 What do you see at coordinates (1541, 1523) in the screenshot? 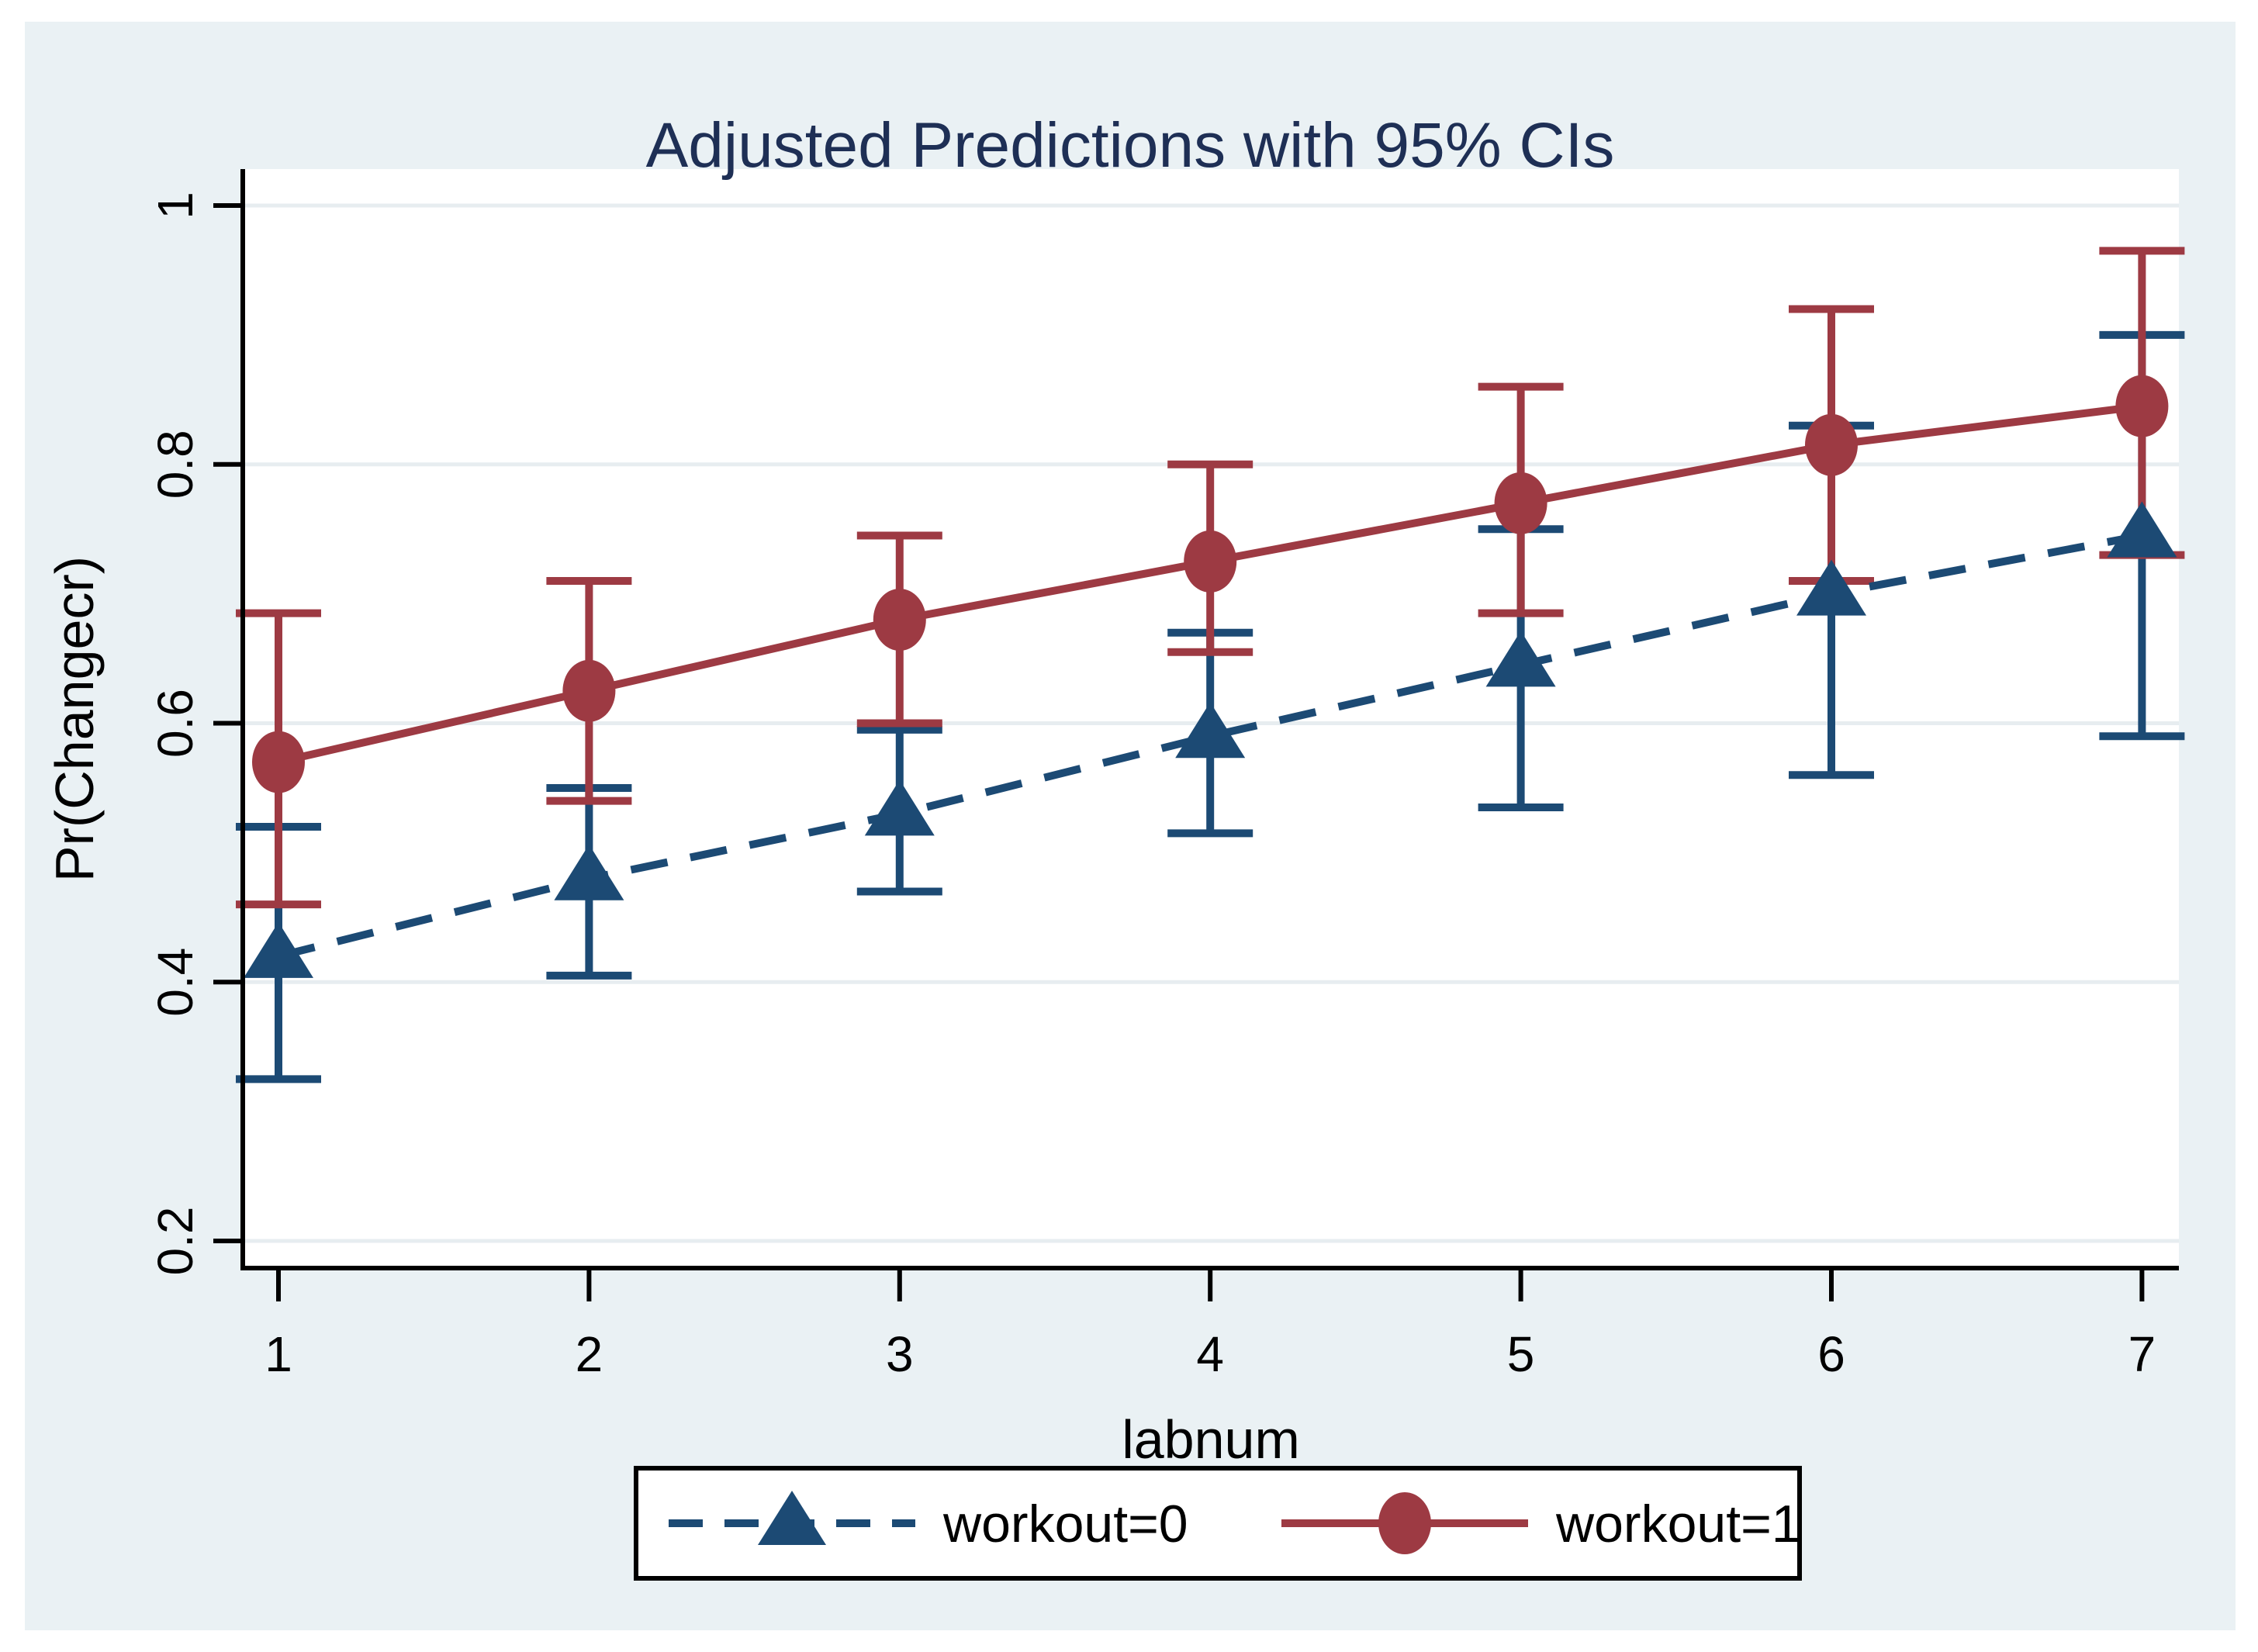
I see `legend-entry-workout1: workout=1` at bounding box center [1541, 1523].